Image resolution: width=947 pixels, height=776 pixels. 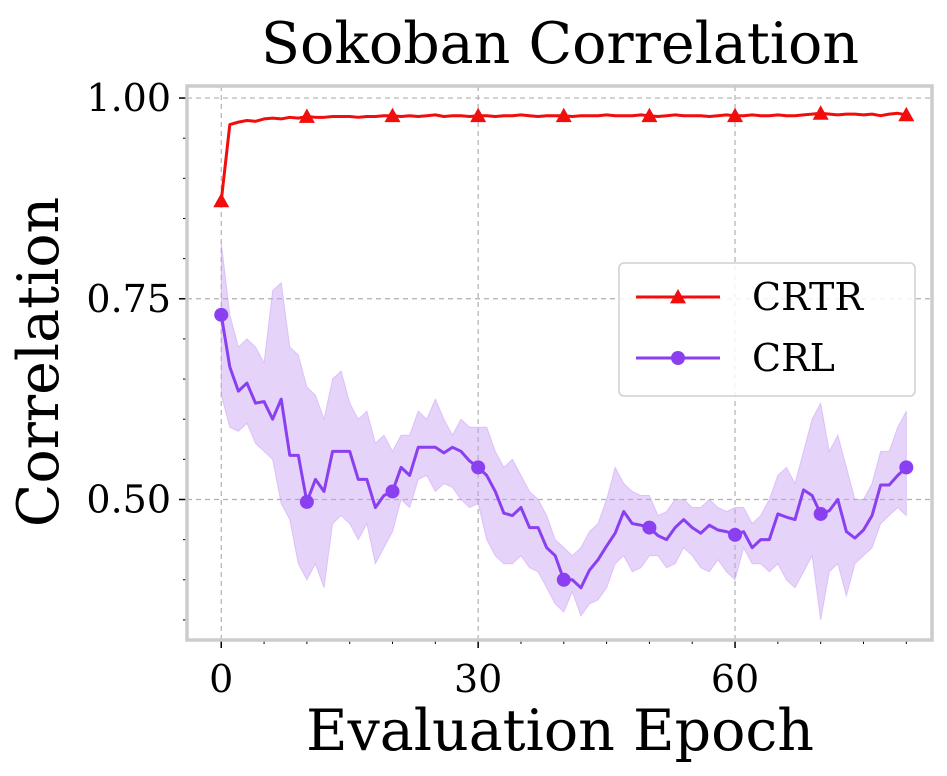 I want to click on legend-label-crtr: CRTR, so click(x=808, y=297).